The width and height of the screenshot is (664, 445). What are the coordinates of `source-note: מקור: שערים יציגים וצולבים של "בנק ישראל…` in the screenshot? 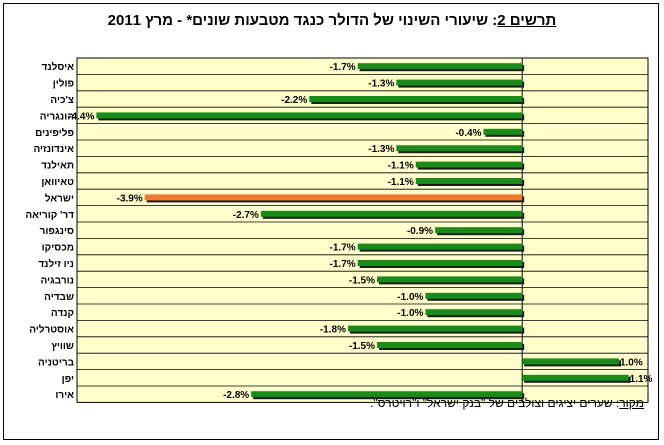 It's located at (472, 403).